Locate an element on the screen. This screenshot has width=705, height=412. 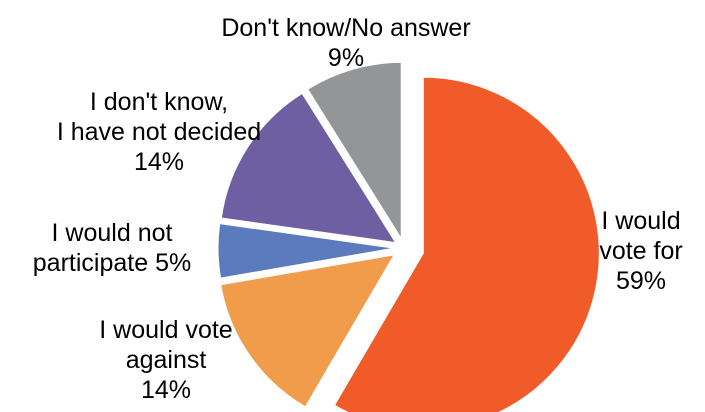
slice-label-line: I would vote is located at coordinates (165, 330).